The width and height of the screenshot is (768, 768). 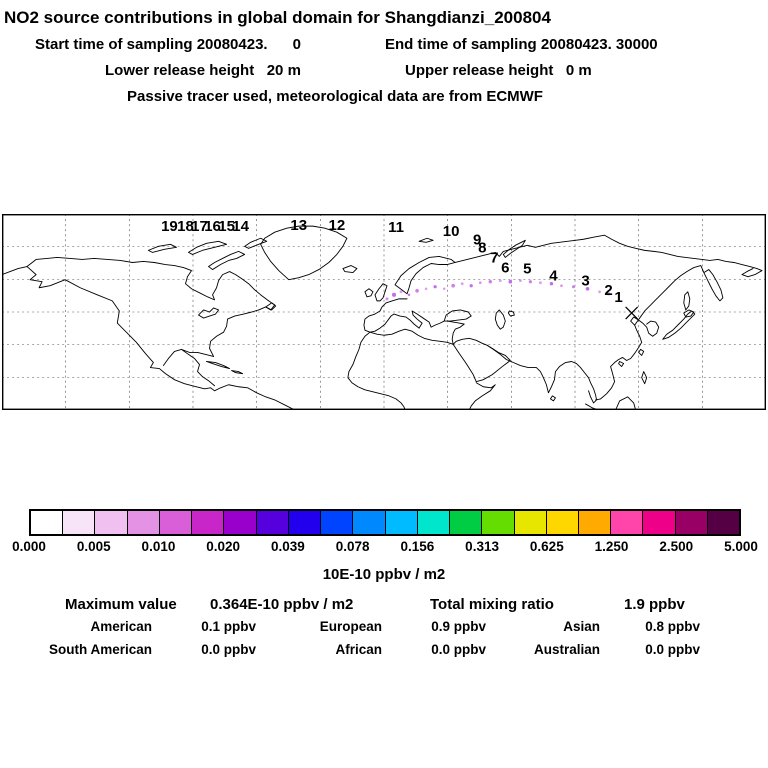 What do you see at coordinates (566, 649) in the screenshot?
I see `contribution-label: Australian` at bounding box center [566, 649].